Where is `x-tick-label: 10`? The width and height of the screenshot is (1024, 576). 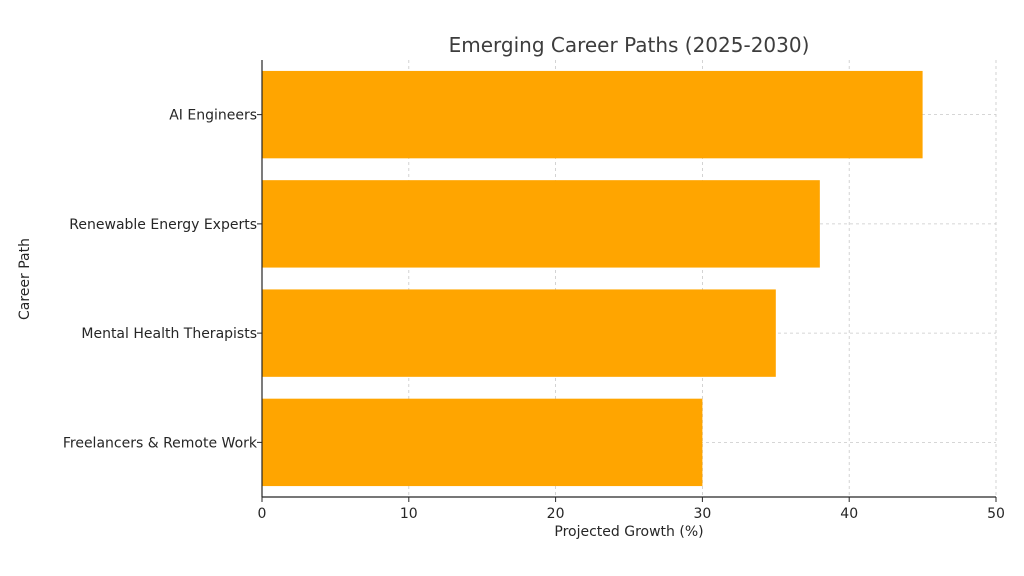
x-tick-label: 10 is located at coordinates (409, 514).